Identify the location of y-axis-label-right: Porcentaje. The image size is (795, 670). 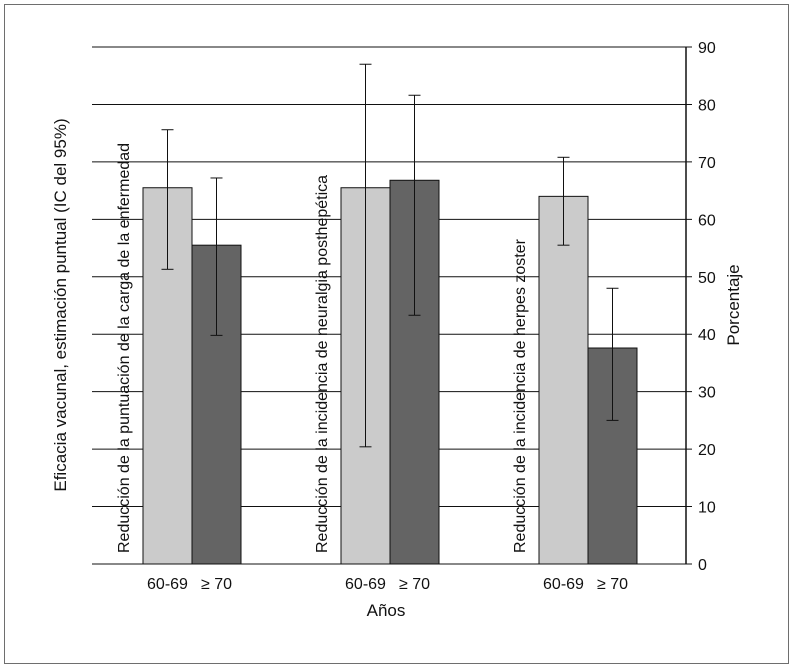
(733, 304).